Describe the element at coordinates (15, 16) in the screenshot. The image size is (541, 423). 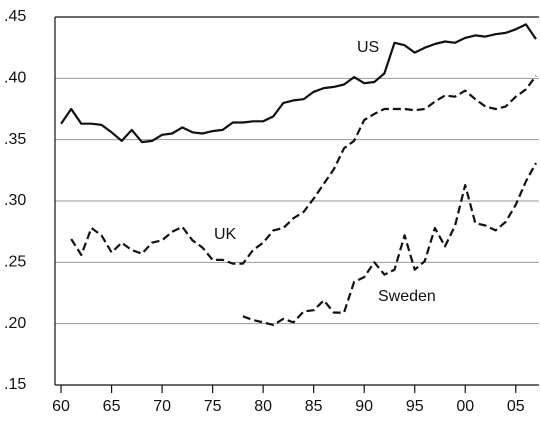
I see `y-tick-label: .45` at that location.